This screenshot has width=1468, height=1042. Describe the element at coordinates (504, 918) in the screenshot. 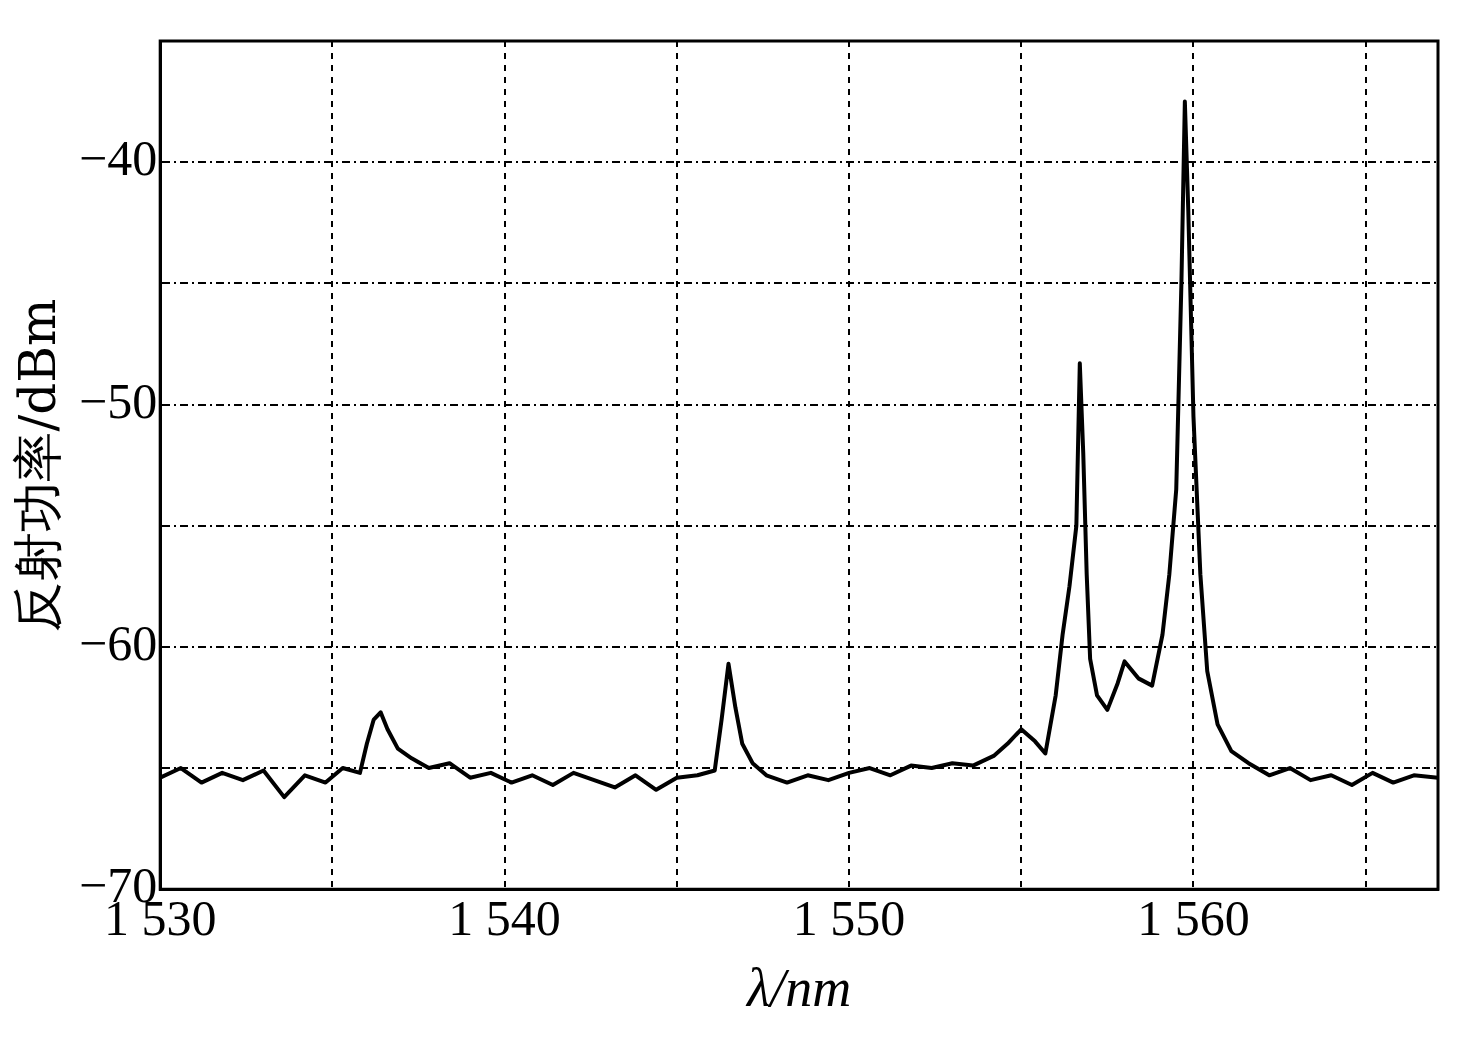

I see `x-tick-label: 1 540` at that location.